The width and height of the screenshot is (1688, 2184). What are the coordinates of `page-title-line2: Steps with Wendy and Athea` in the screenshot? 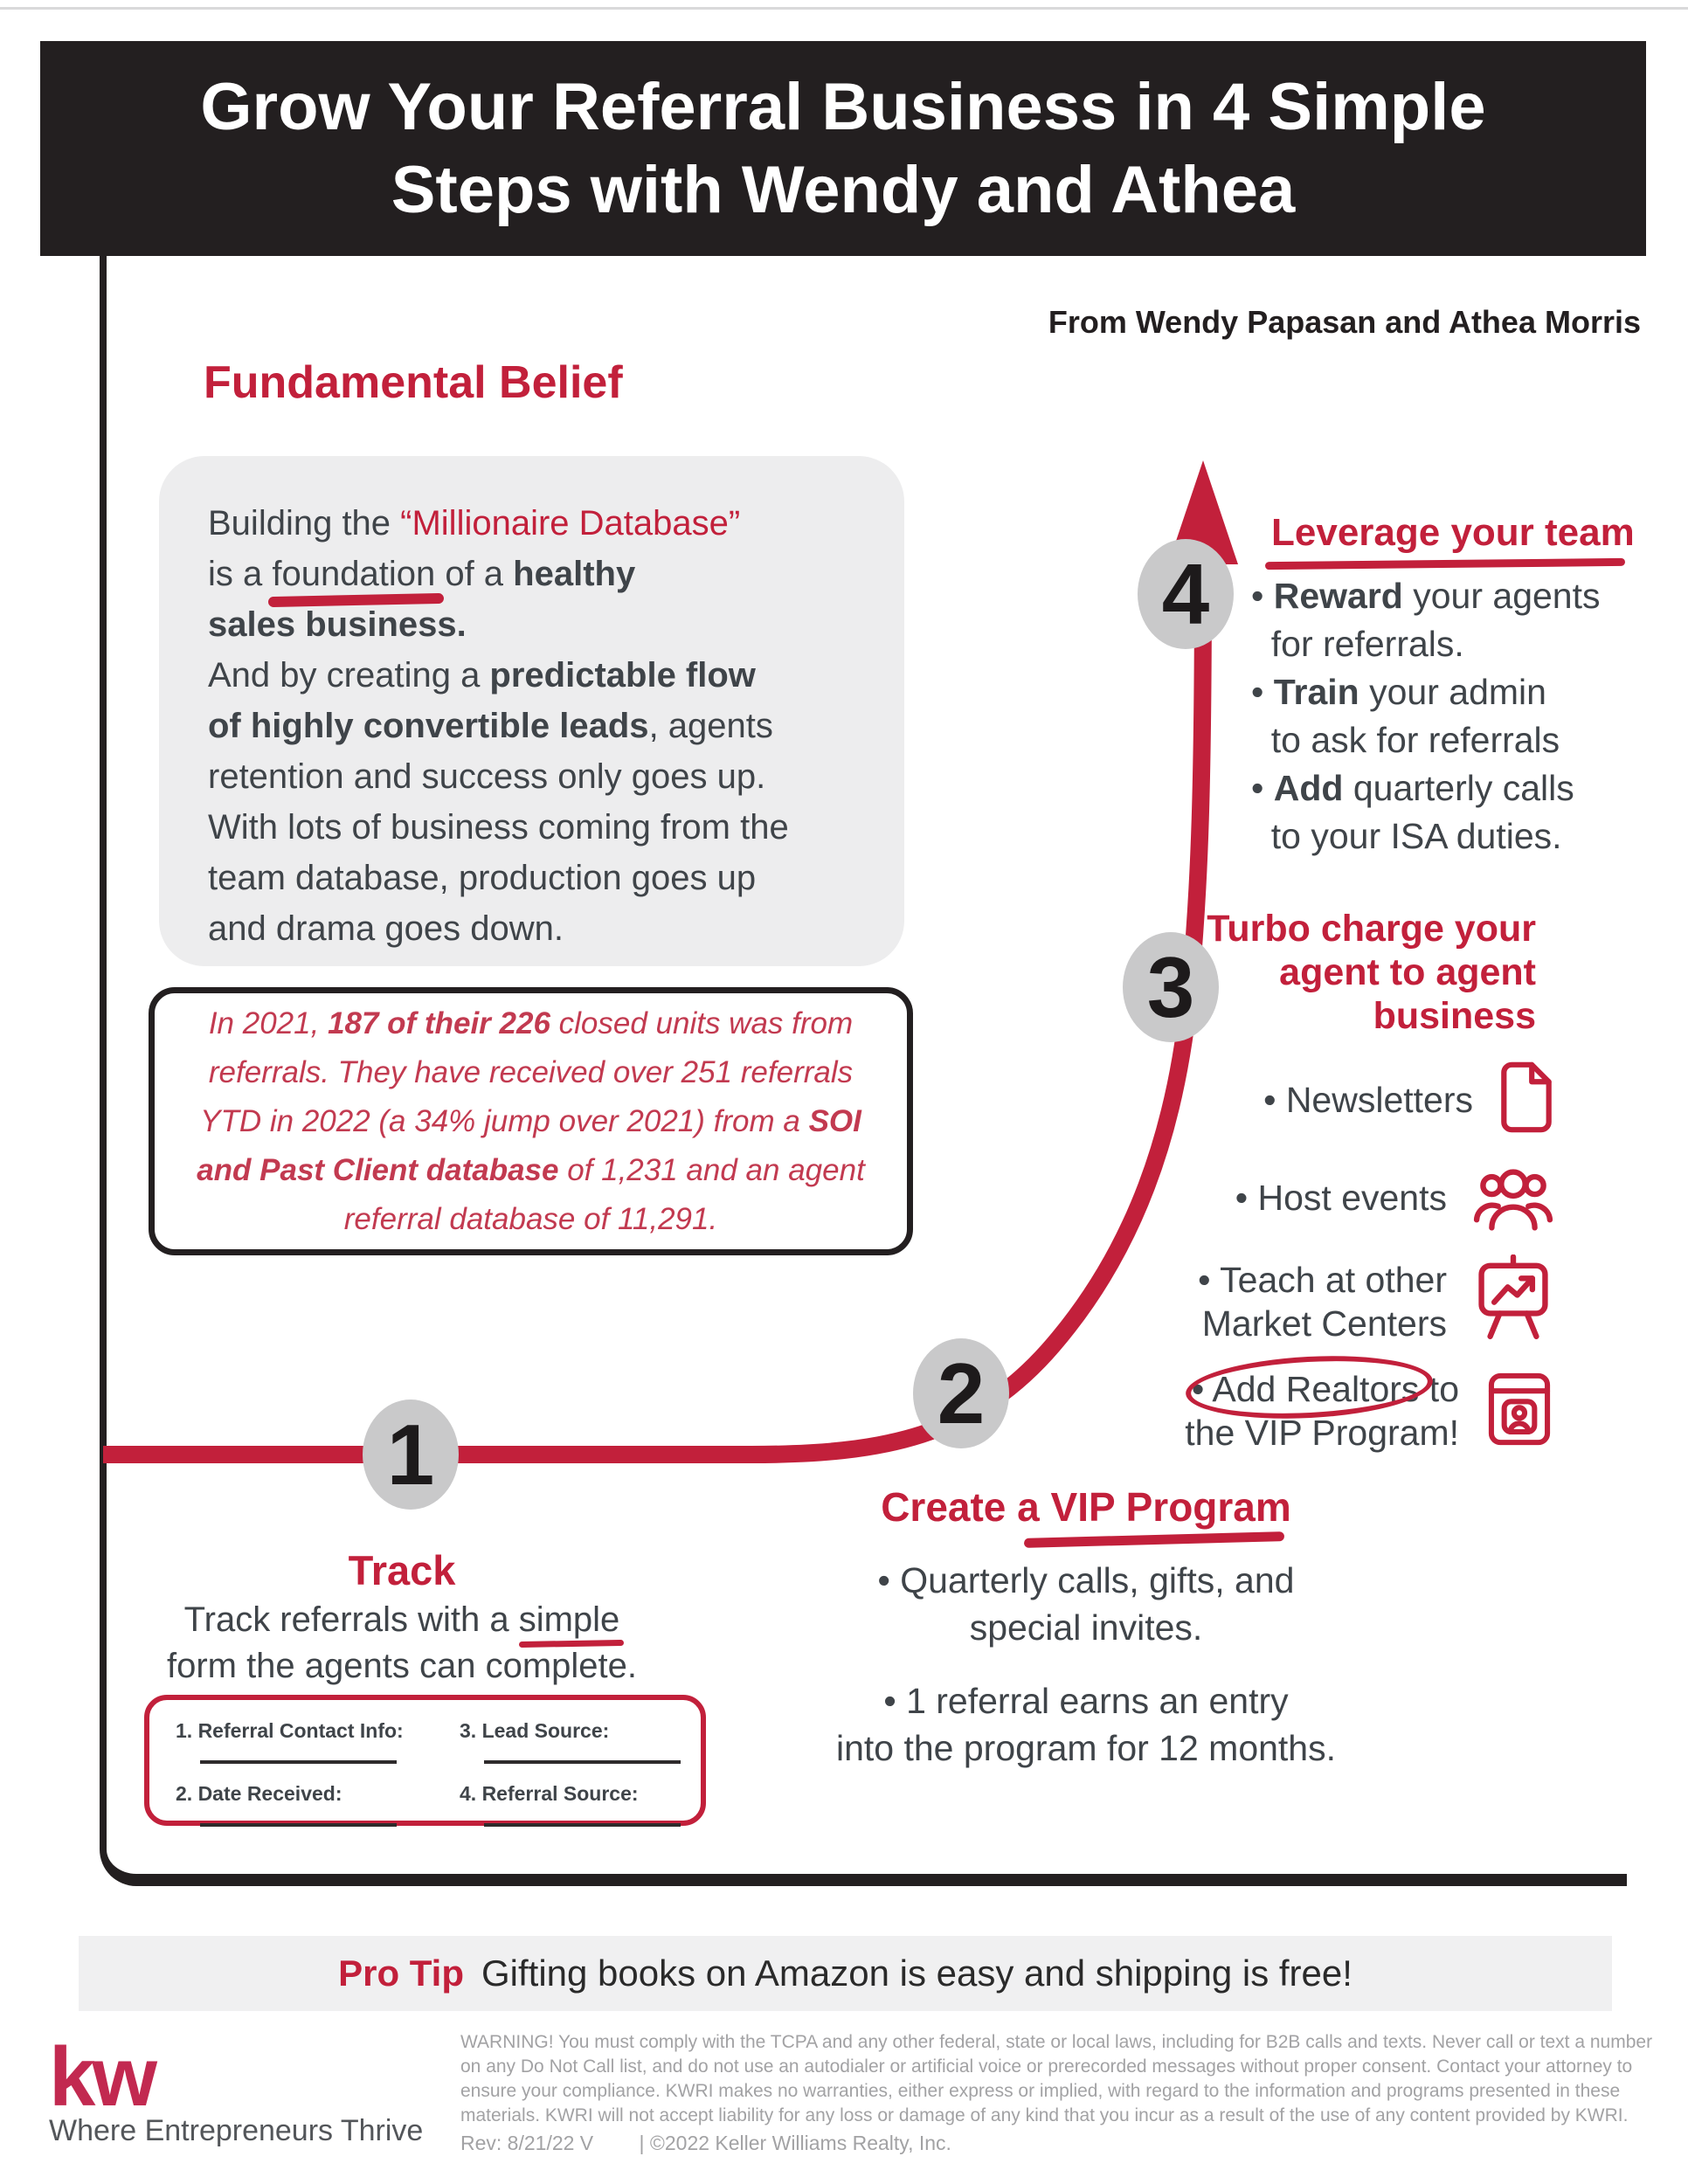 It's located at (843, 190).